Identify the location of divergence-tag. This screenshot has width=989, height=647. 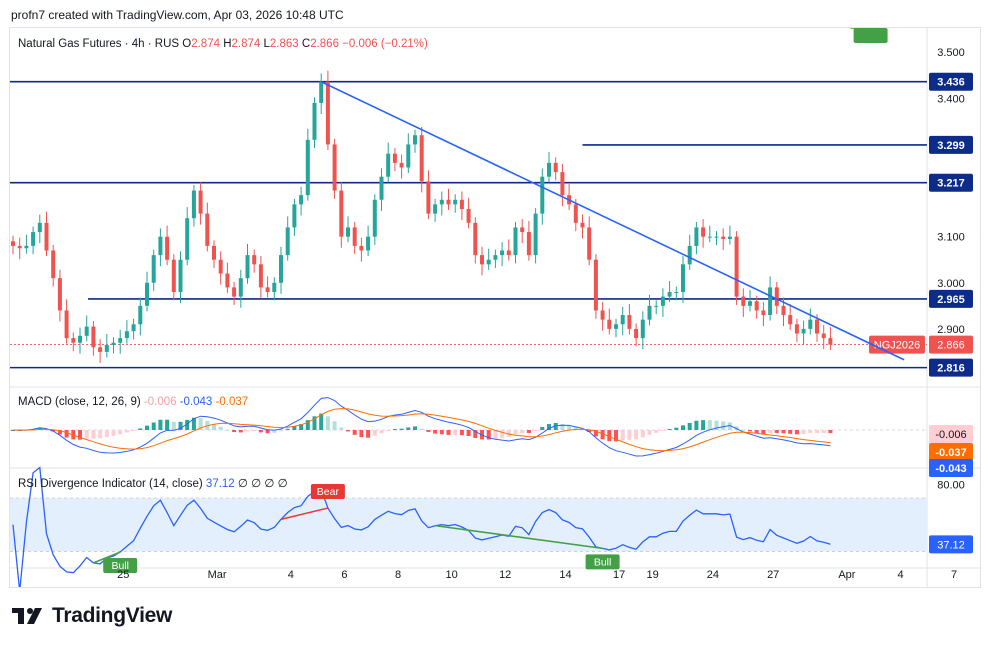
(870, 35).